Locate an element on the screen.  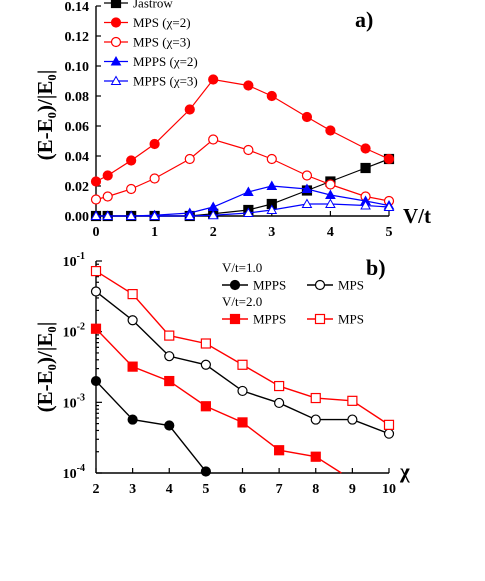
panel-b-x-tick-label: 10 is located at coordinates (389, 489).